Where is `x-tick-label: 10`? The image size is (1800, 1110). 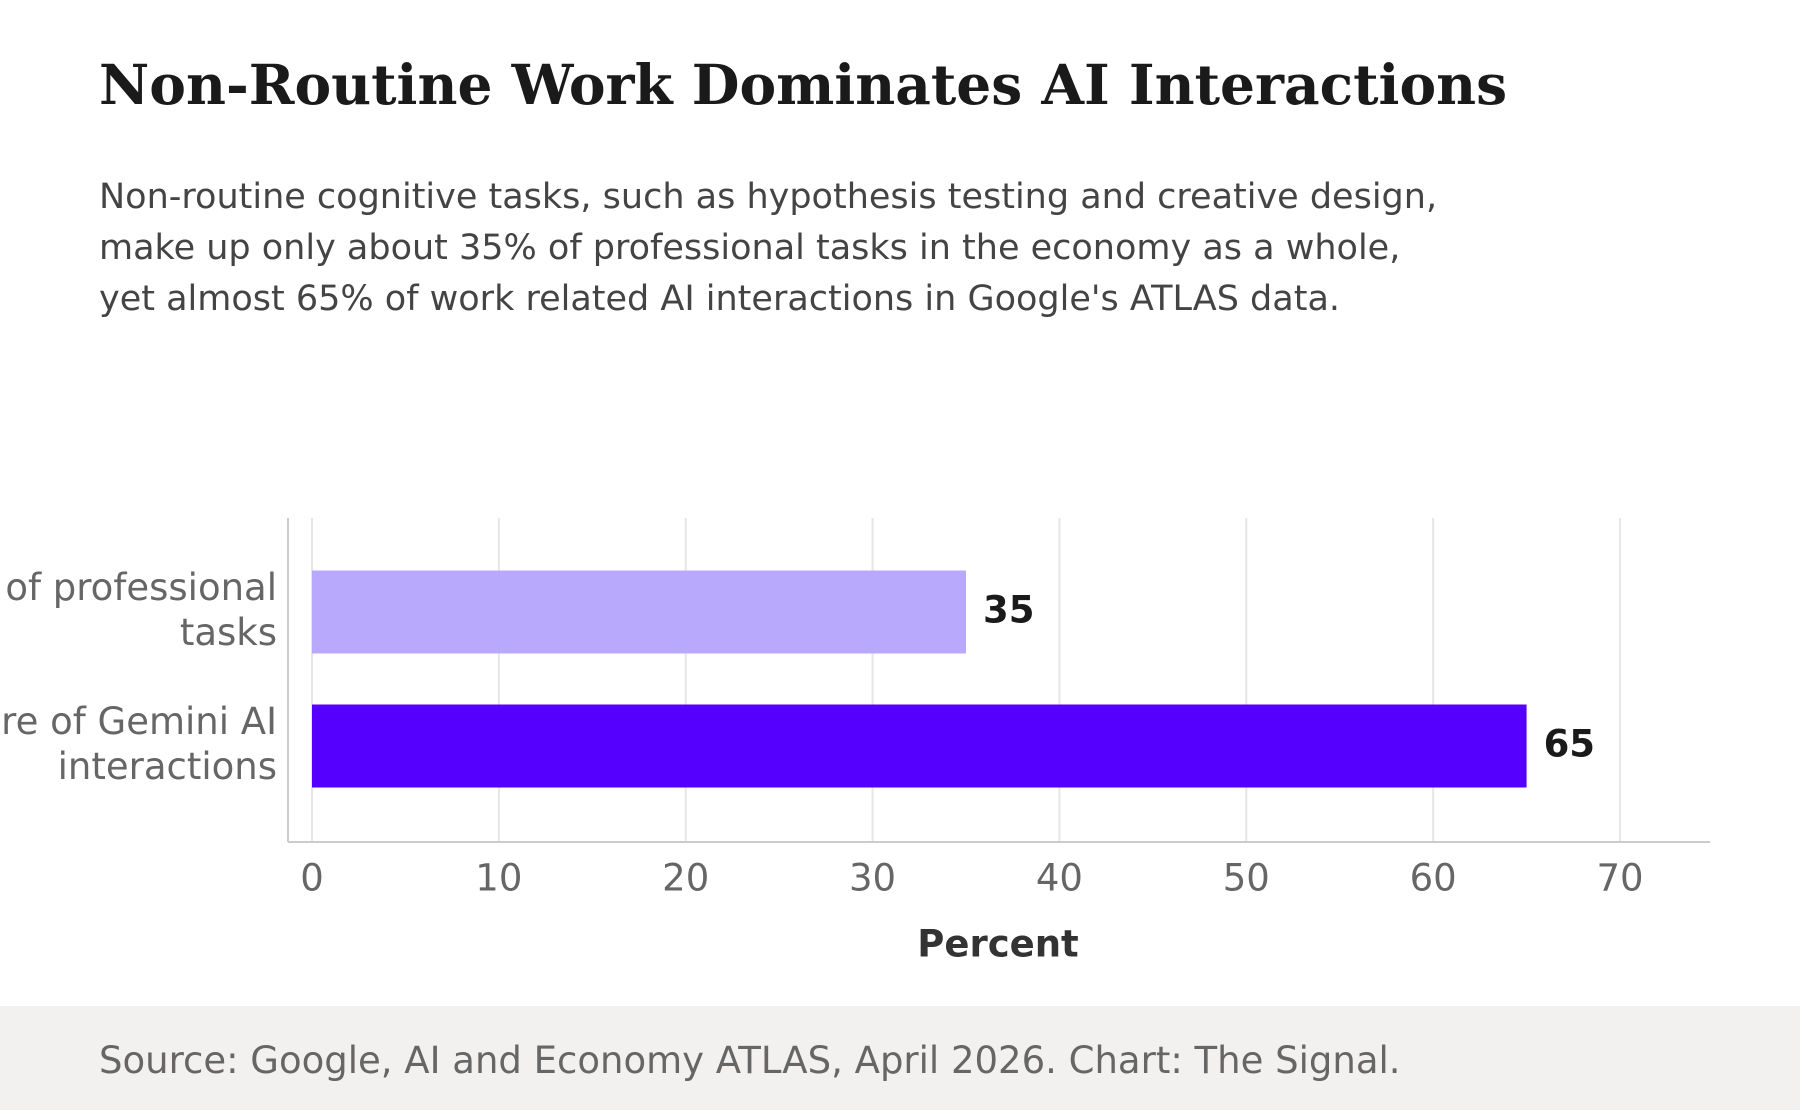 x-tick-label: 10 is located at coordinates (498, 878).